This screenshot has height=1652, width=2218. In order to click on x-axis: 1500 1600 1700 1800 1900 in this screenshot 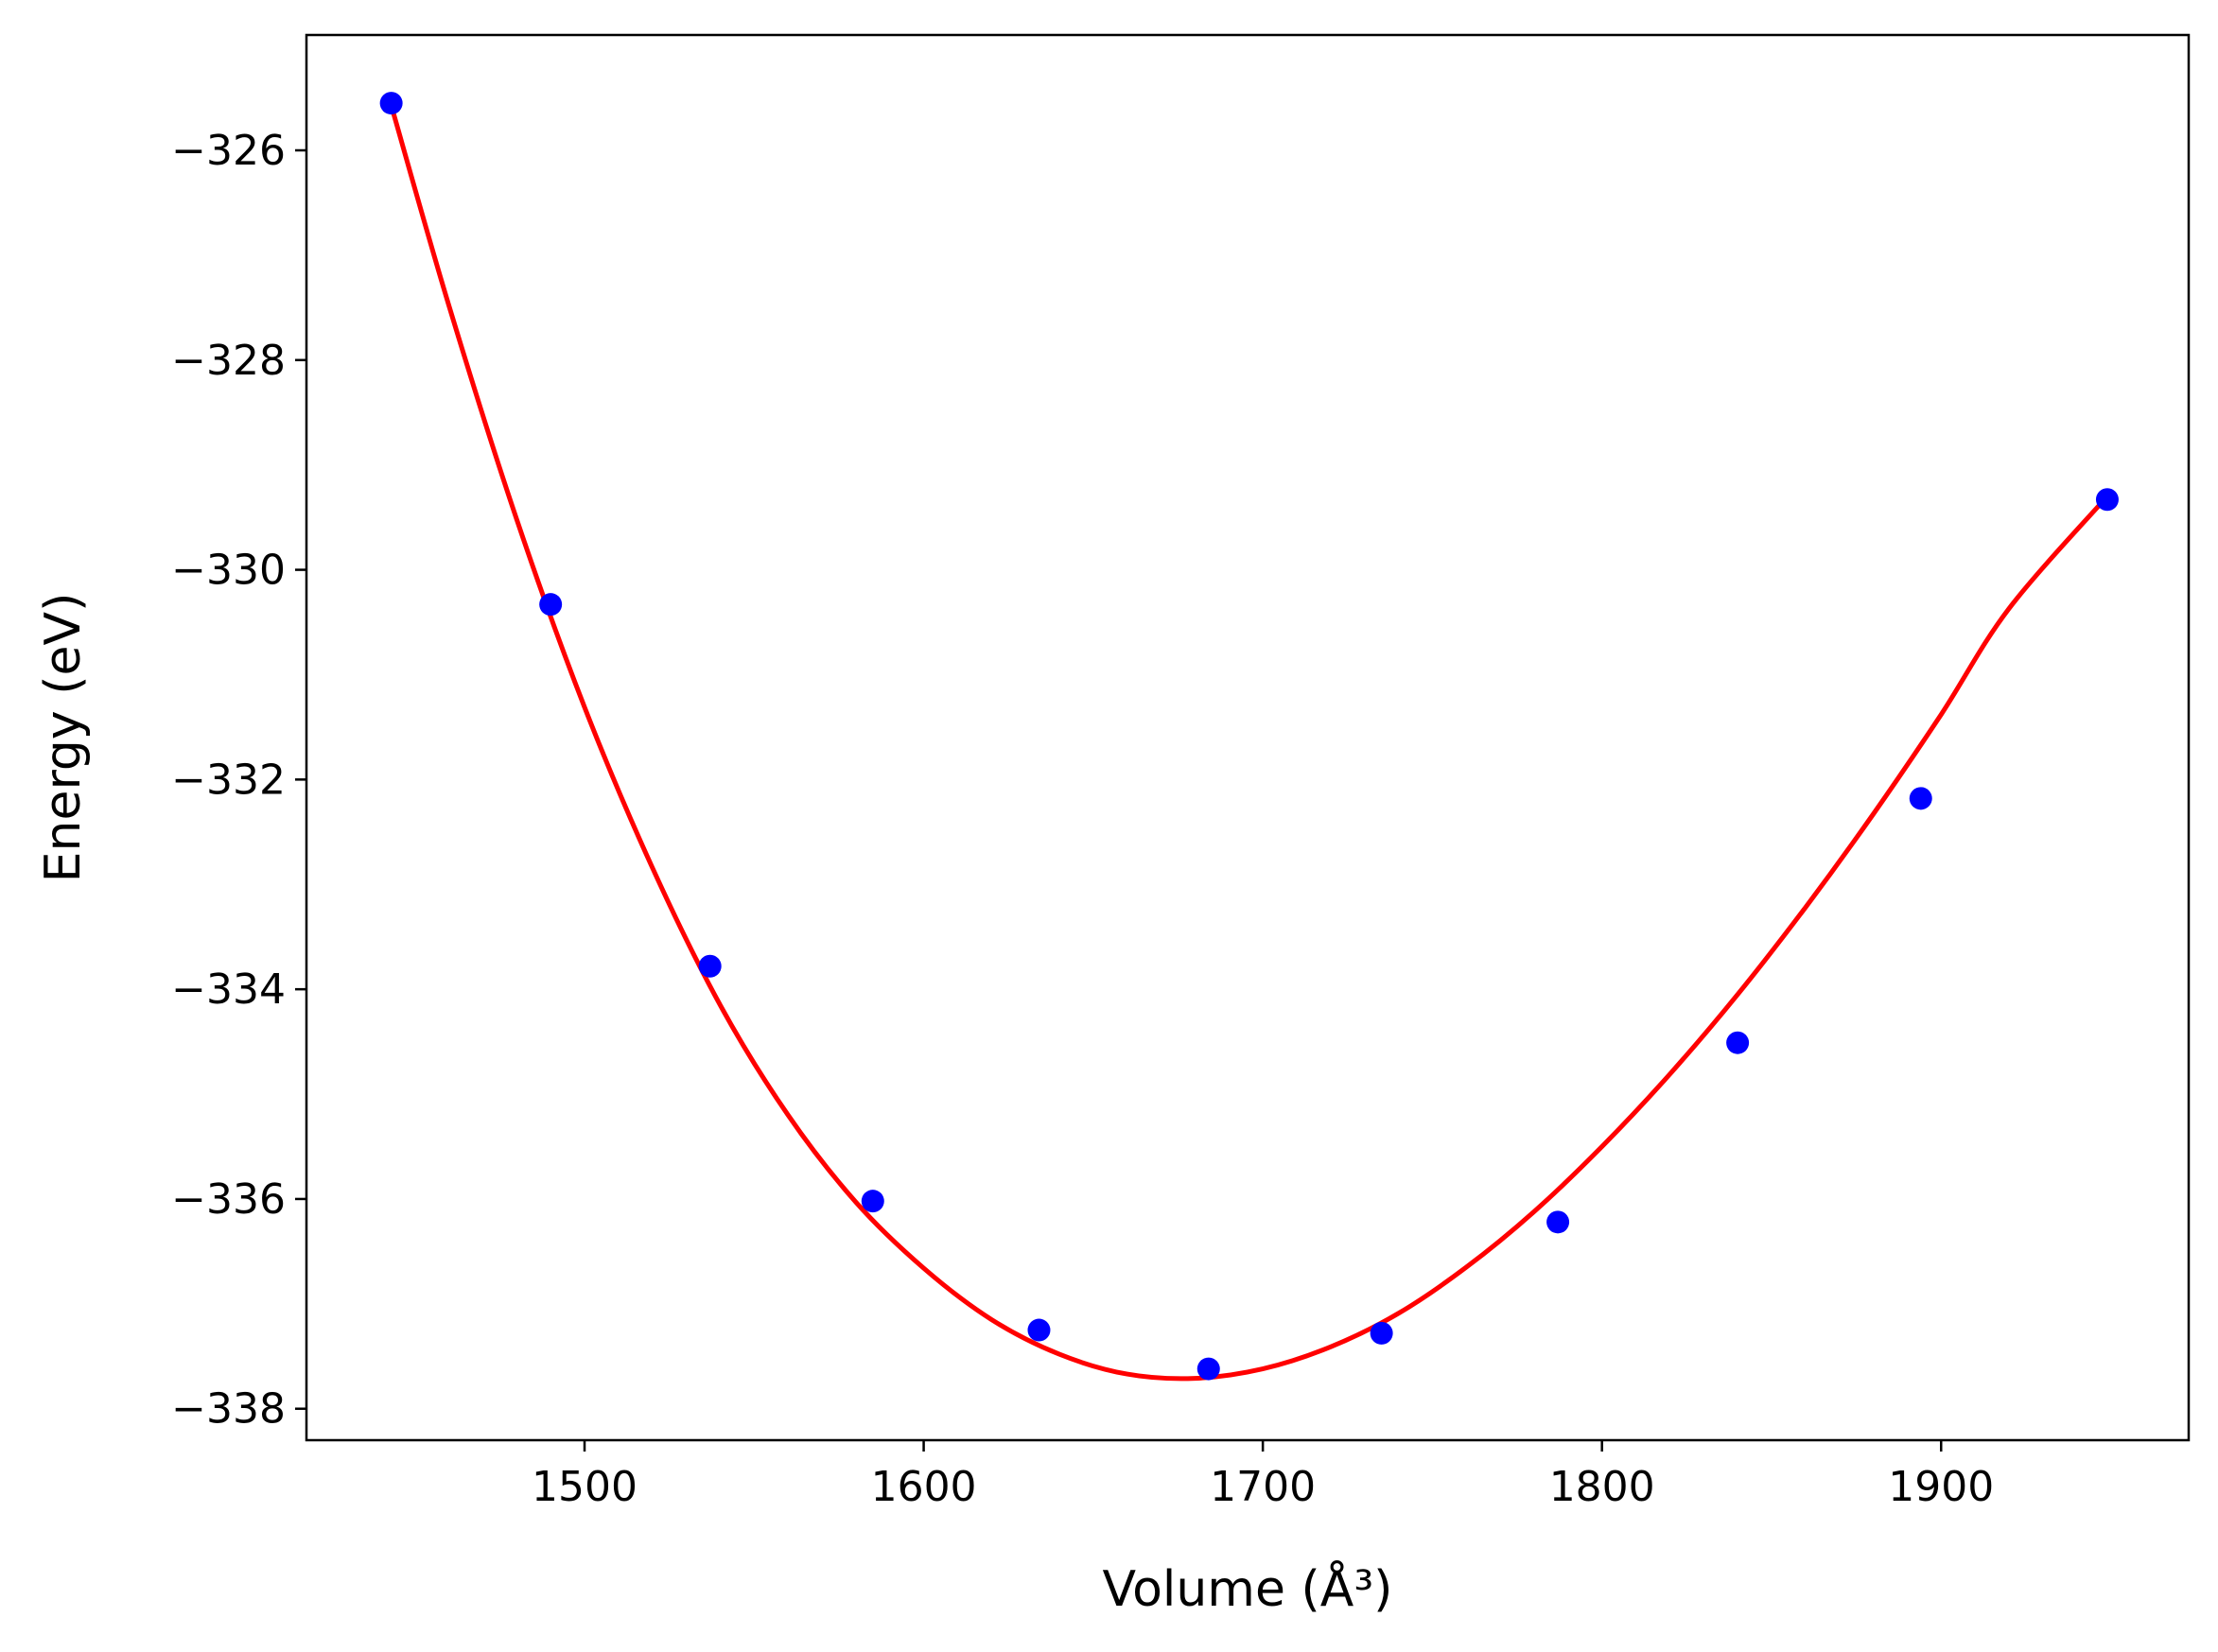, I will do `click(1263, 1475)`.